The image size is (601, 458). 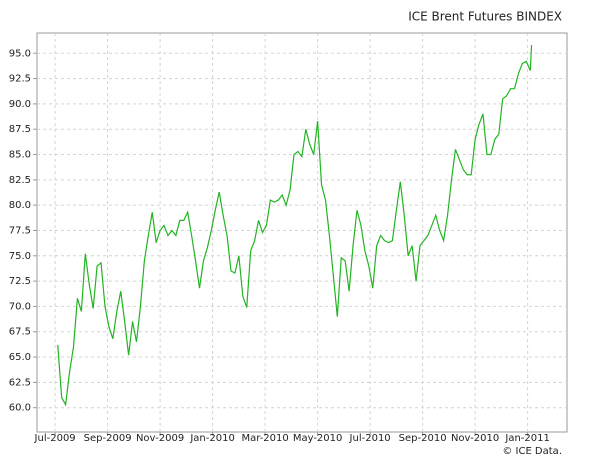 What do you see at coordinates (475, 438) in the screenshot?
I see `x-tick-label: Nov-2010` at bounding box center [475, 438].